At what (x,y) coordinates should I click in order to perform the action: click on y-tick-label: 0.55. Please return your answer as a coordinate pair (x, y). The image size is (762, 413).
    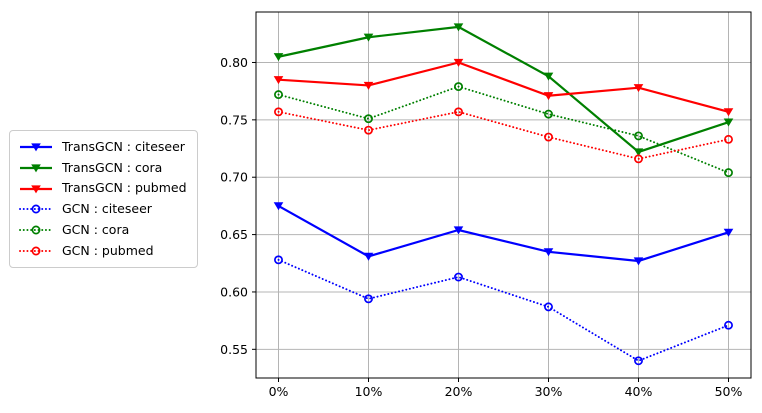
    Looking at the image, I should click on (234, 349).